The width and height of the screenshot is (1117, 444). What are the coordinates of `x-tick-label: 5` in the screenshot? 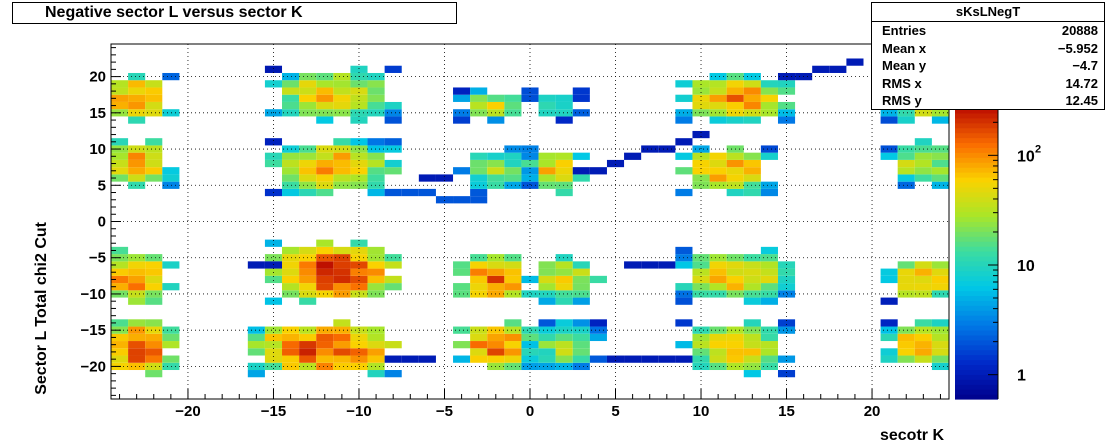 It's located at (615, 411).